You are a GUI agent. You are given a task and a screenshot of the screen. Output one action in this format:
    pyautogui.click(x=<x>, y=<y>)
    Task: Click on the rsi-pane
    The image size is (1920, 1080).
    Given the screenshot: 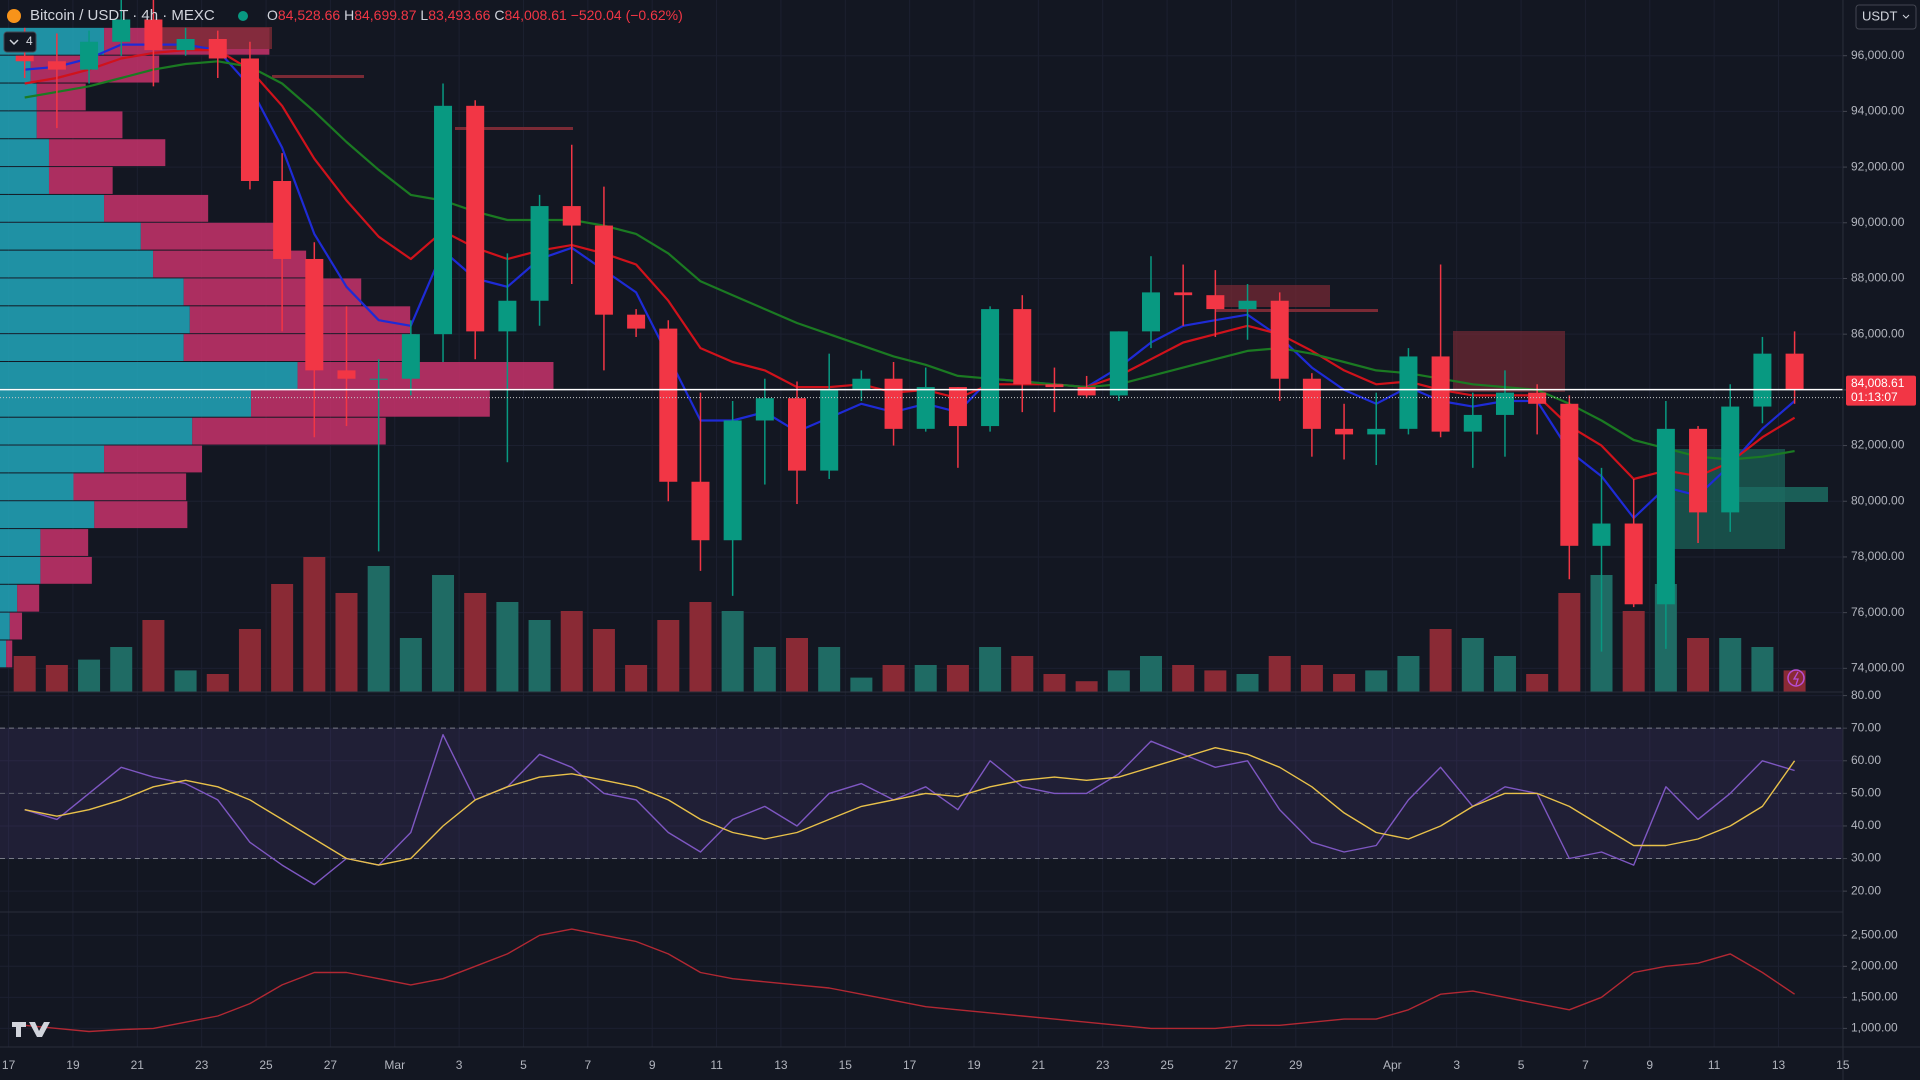 What is the action you would take?
    pyautogui.click(x=921, y=806)
    